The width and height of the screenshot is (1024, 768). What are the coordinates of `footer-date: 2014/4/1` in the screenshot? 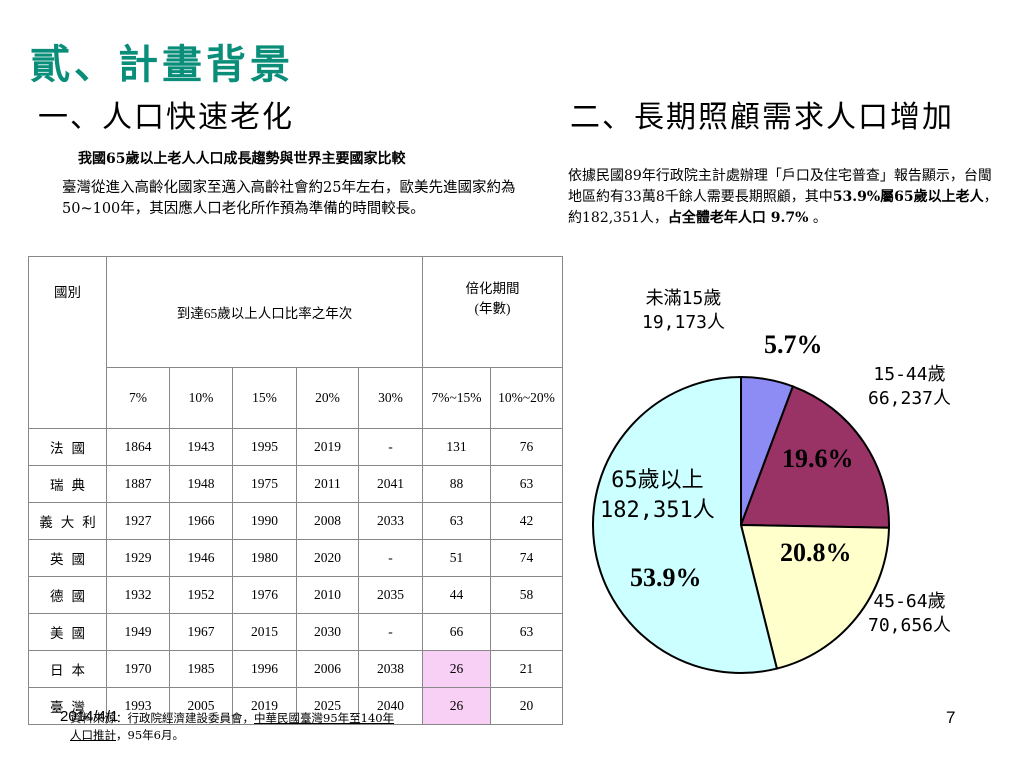 It's located at (89, 716).